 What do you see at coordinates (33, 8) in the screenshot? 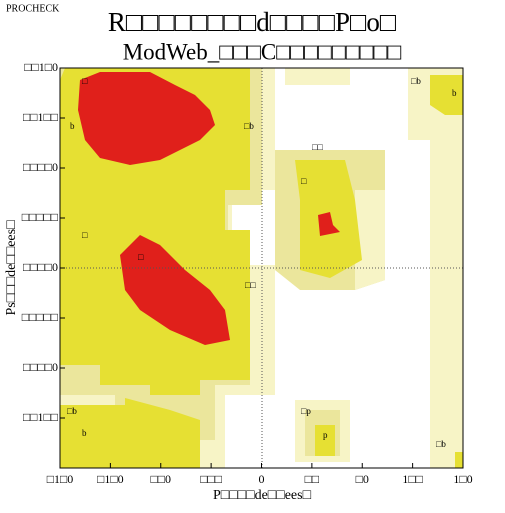
I see `header: PROCHECK` at bounding box center [33, 8].